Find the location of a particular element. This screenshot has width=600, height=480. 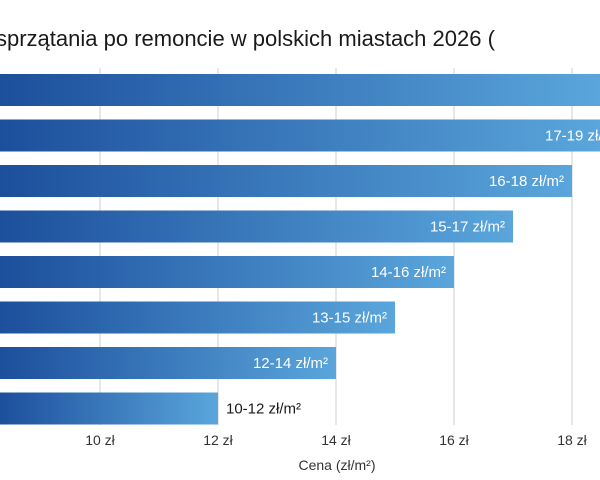

x-tick-label: 18 zł is located at coordinates (572, 440).